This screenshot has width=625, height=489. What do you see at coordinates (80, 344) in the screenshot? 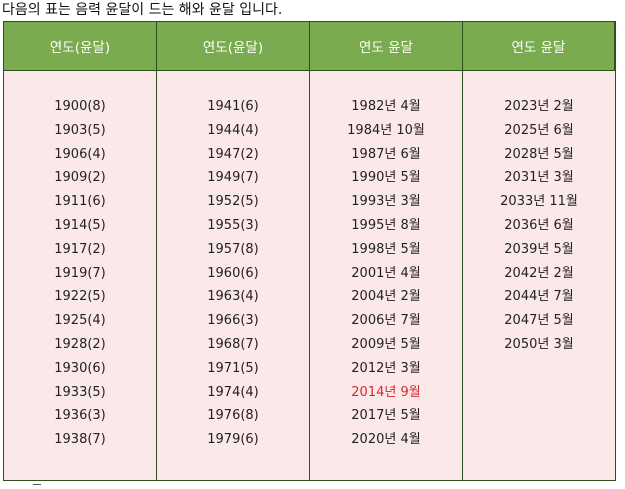
I see `year-entry: 1928(2)` at bounding box center [80, 344].